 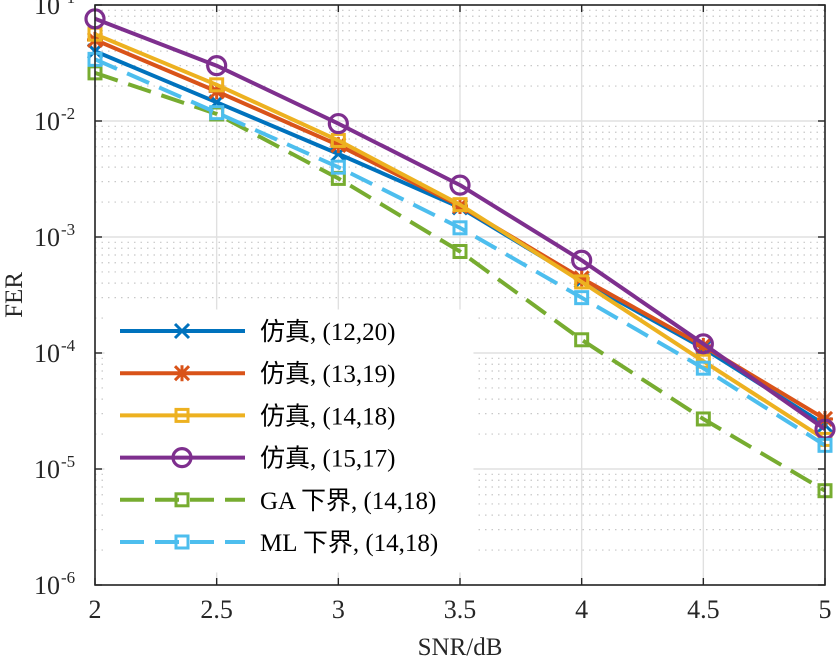 What do you see at coordinates (257, 374) in the screenshot?
I see `legend-entry-2: 仿真, (13,19)` at bounding box center [257, 374].